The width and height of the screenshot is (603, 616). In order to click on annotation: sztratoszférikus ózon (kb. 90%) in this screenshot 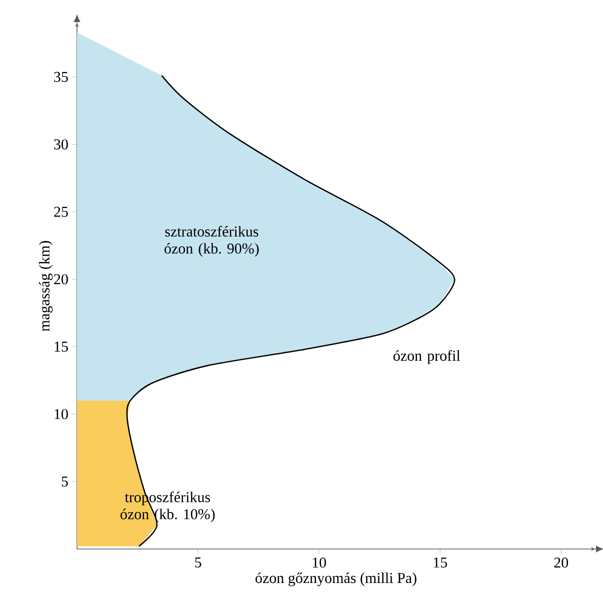, I will do `click(211, 241)`.